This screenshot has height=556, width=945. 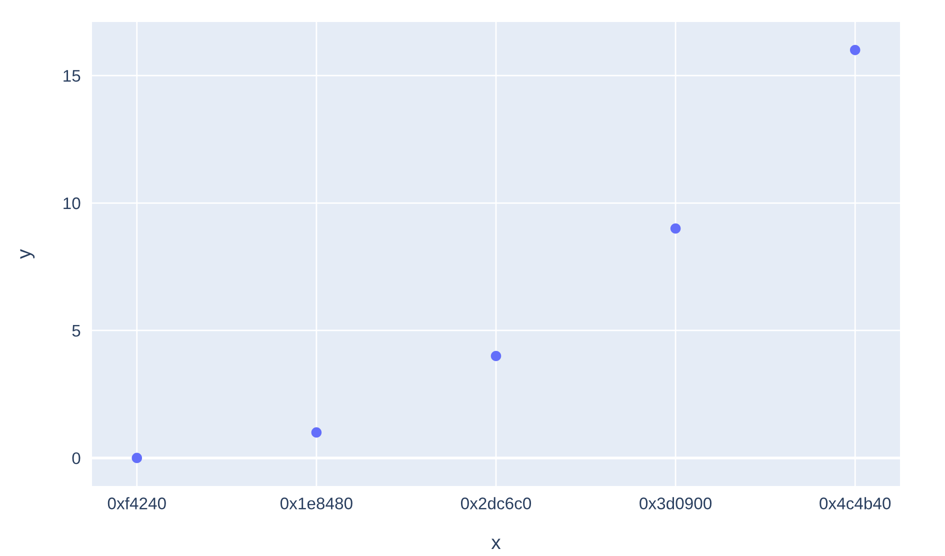 I want to click on x-tick-label: 0xf4240, so click(x=137, y=503).